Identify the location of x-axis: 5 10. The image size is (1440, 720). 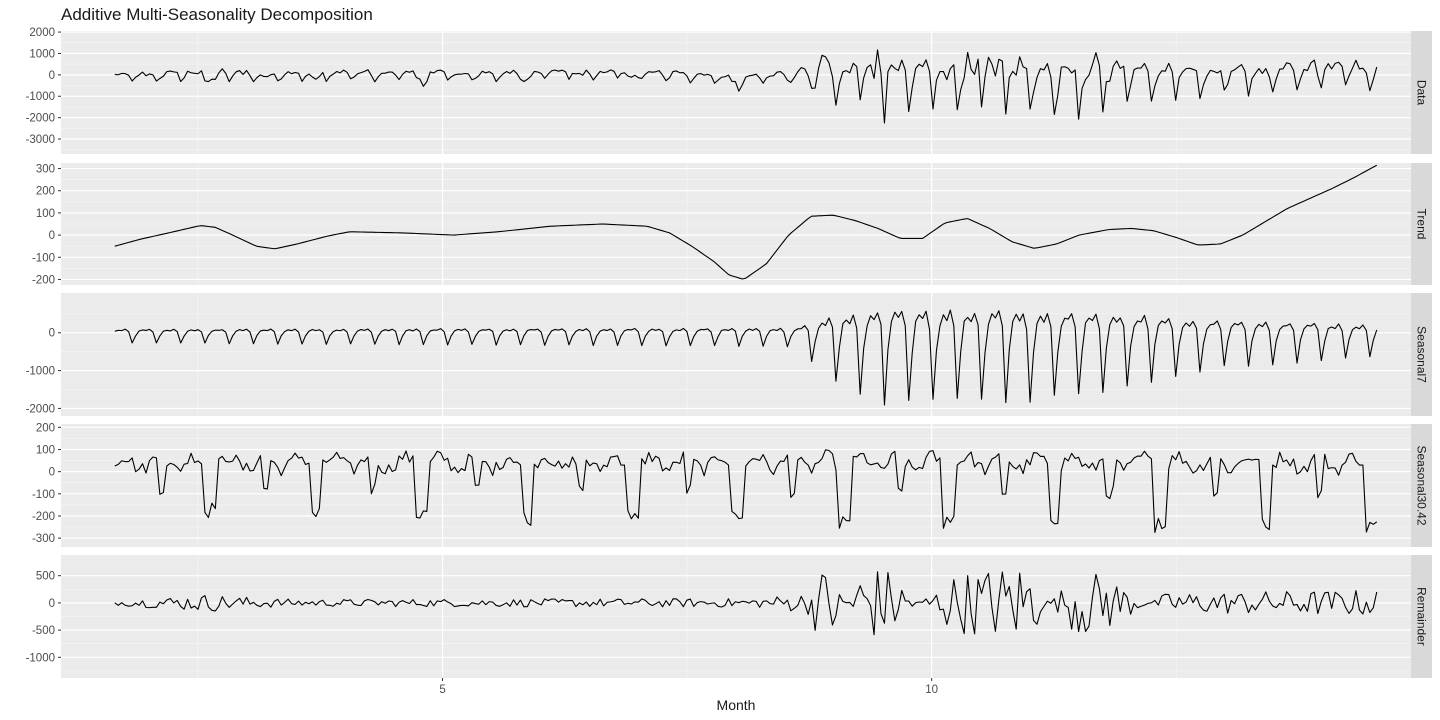
(688, 687).